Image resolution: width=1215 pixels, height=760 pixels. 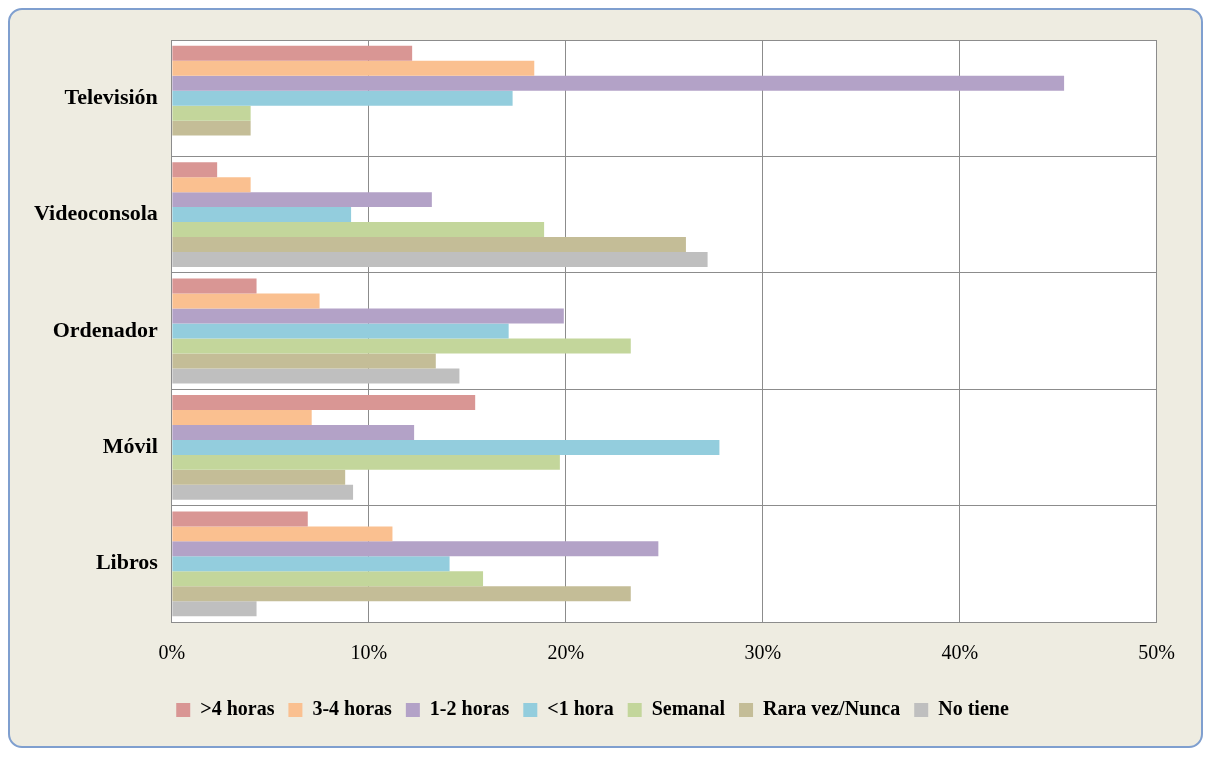 What do you see at coordinates (763, 652) in the screenshot?
I see `x-tick-label: 30%` at bounding box center [763, 652].